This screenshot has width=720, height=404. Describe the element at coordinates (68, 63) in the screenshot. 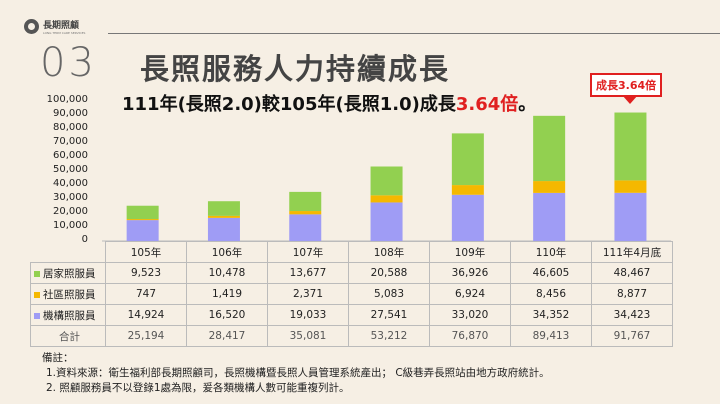

I see `page-number: 03` at that location.